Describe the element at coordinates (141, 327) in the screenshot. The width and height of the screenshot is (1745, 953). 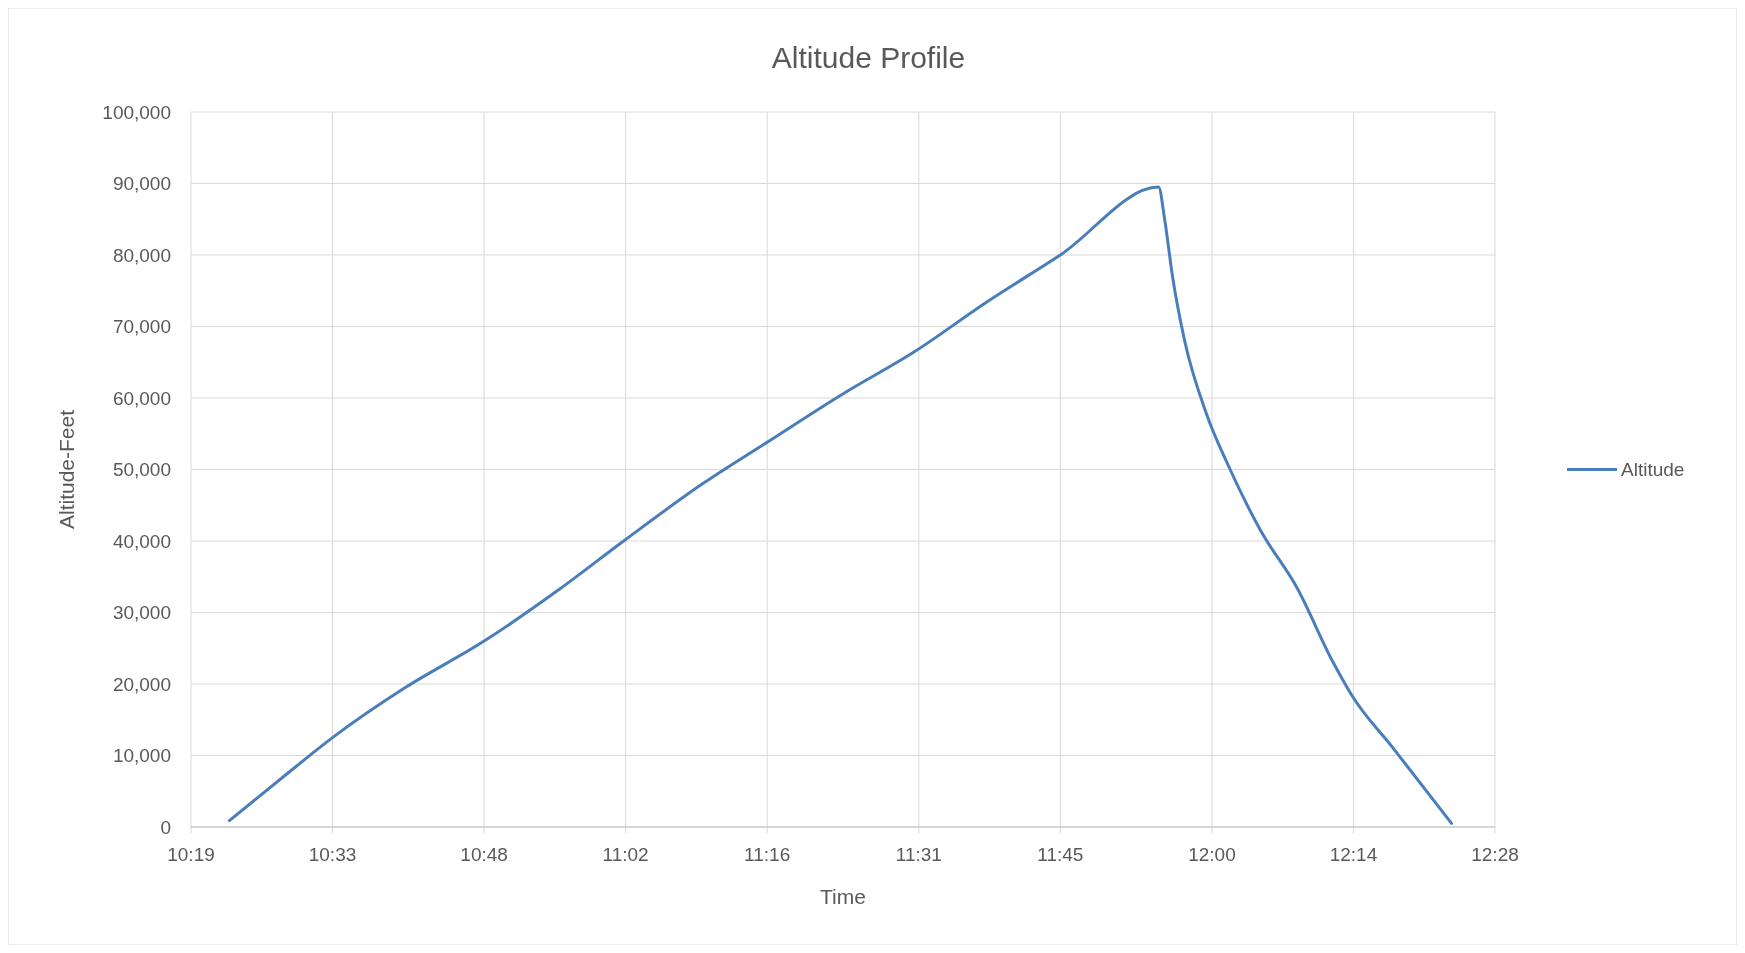
I see `y-tick-label: 70,000` at that location.